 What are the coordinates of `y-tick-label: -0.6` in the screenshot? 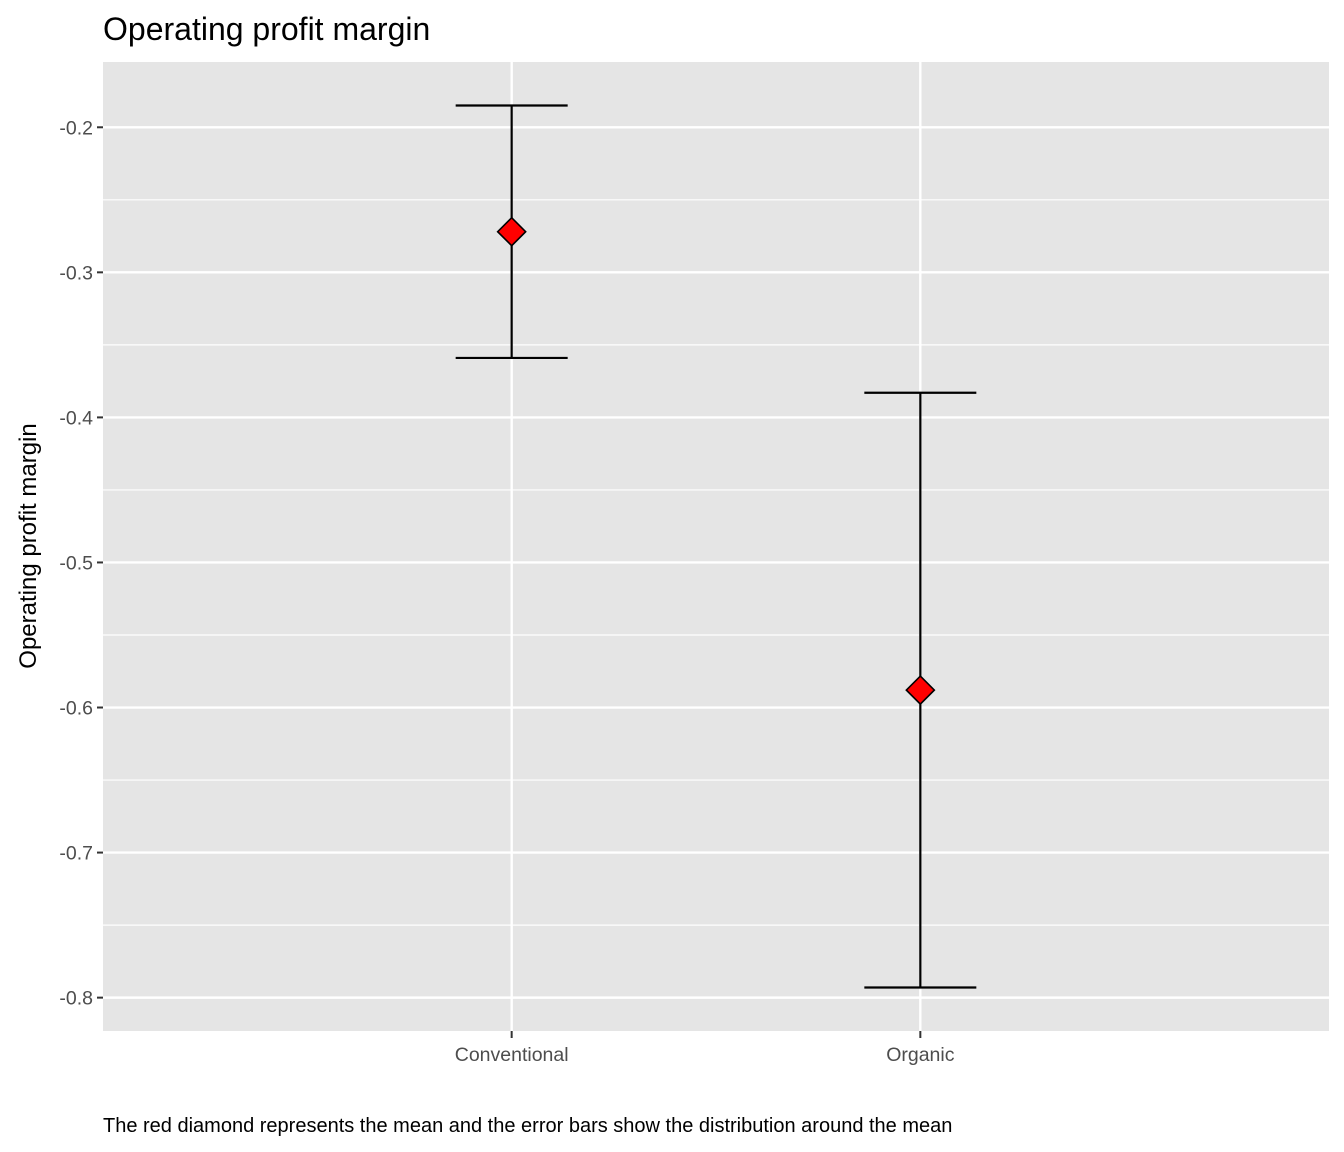 It's located at (76, 709).